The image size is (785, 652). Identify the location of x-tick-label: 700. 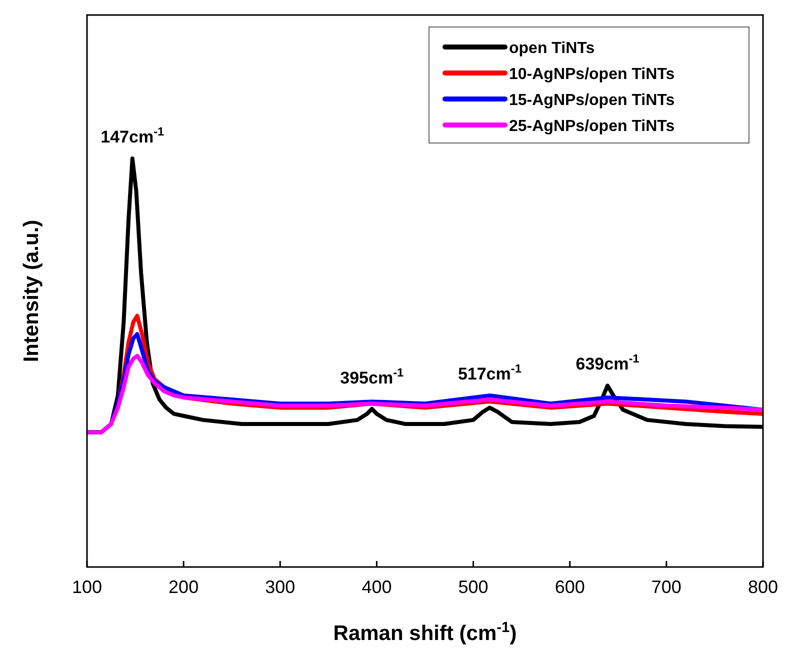
(666, 587).